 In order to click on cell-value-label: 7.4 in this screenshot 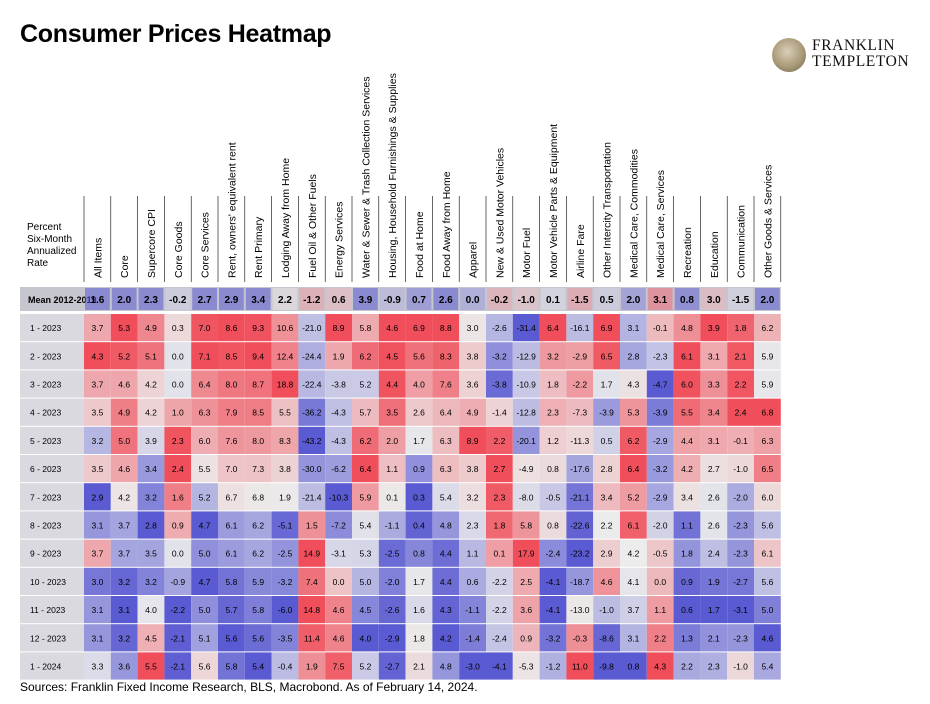, I will do `click(312, 582)`.